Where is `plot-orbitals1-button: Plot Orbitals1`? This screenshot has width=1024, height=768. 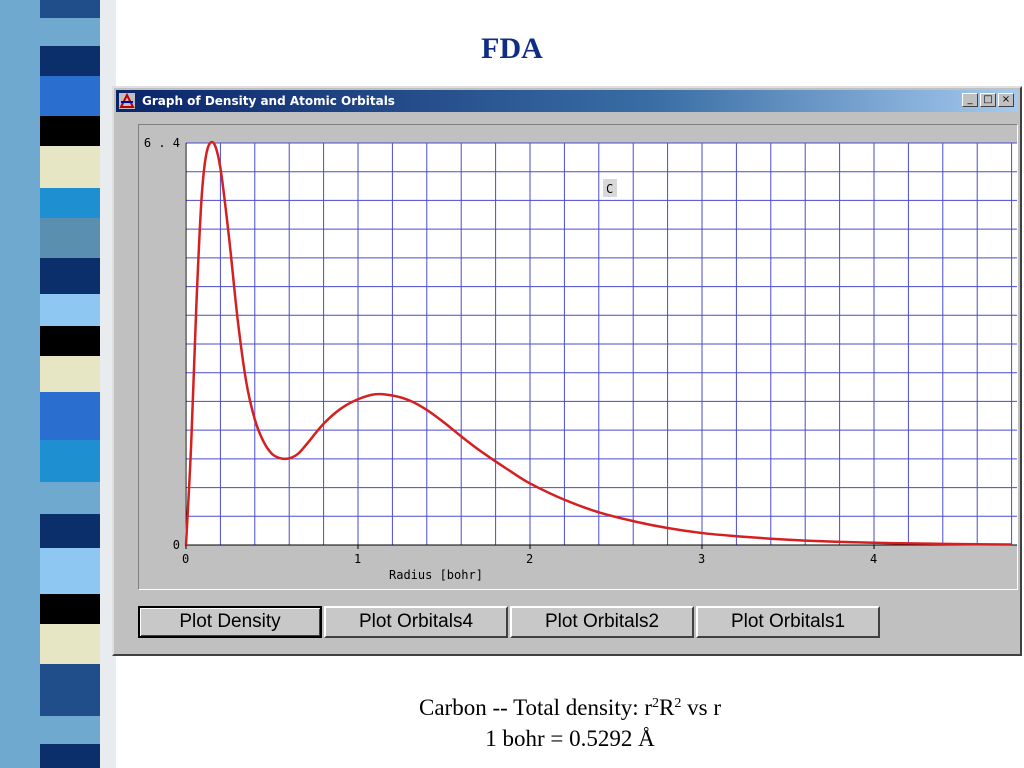 plot-orbitals1-button: Plot Orbitals1 is located at coordinates (788, 622).